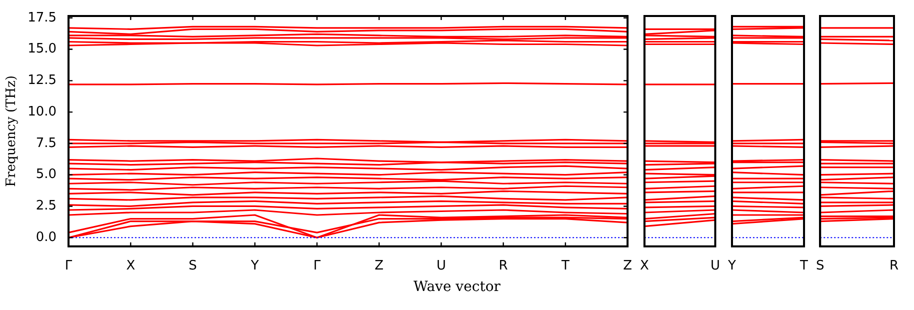  What do you see at coordinates (46, 237) in the screenshot?
I see `y-tick-label: 0.0` at bounding box center [46, 237].